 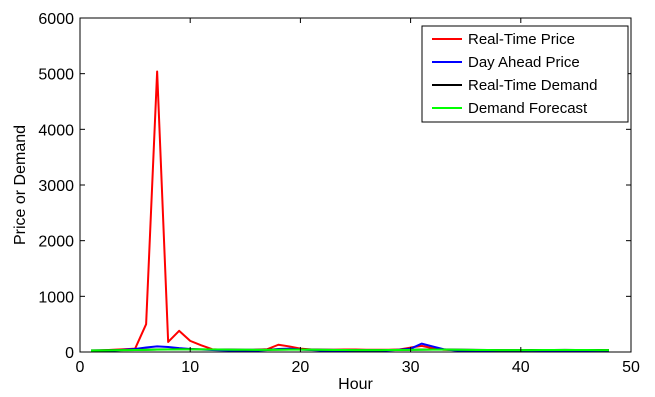 What do you see at coordinates (69, 353) in the screenshot?
I see `y-tick-label-0: 0` at bounding box center [69, 353].